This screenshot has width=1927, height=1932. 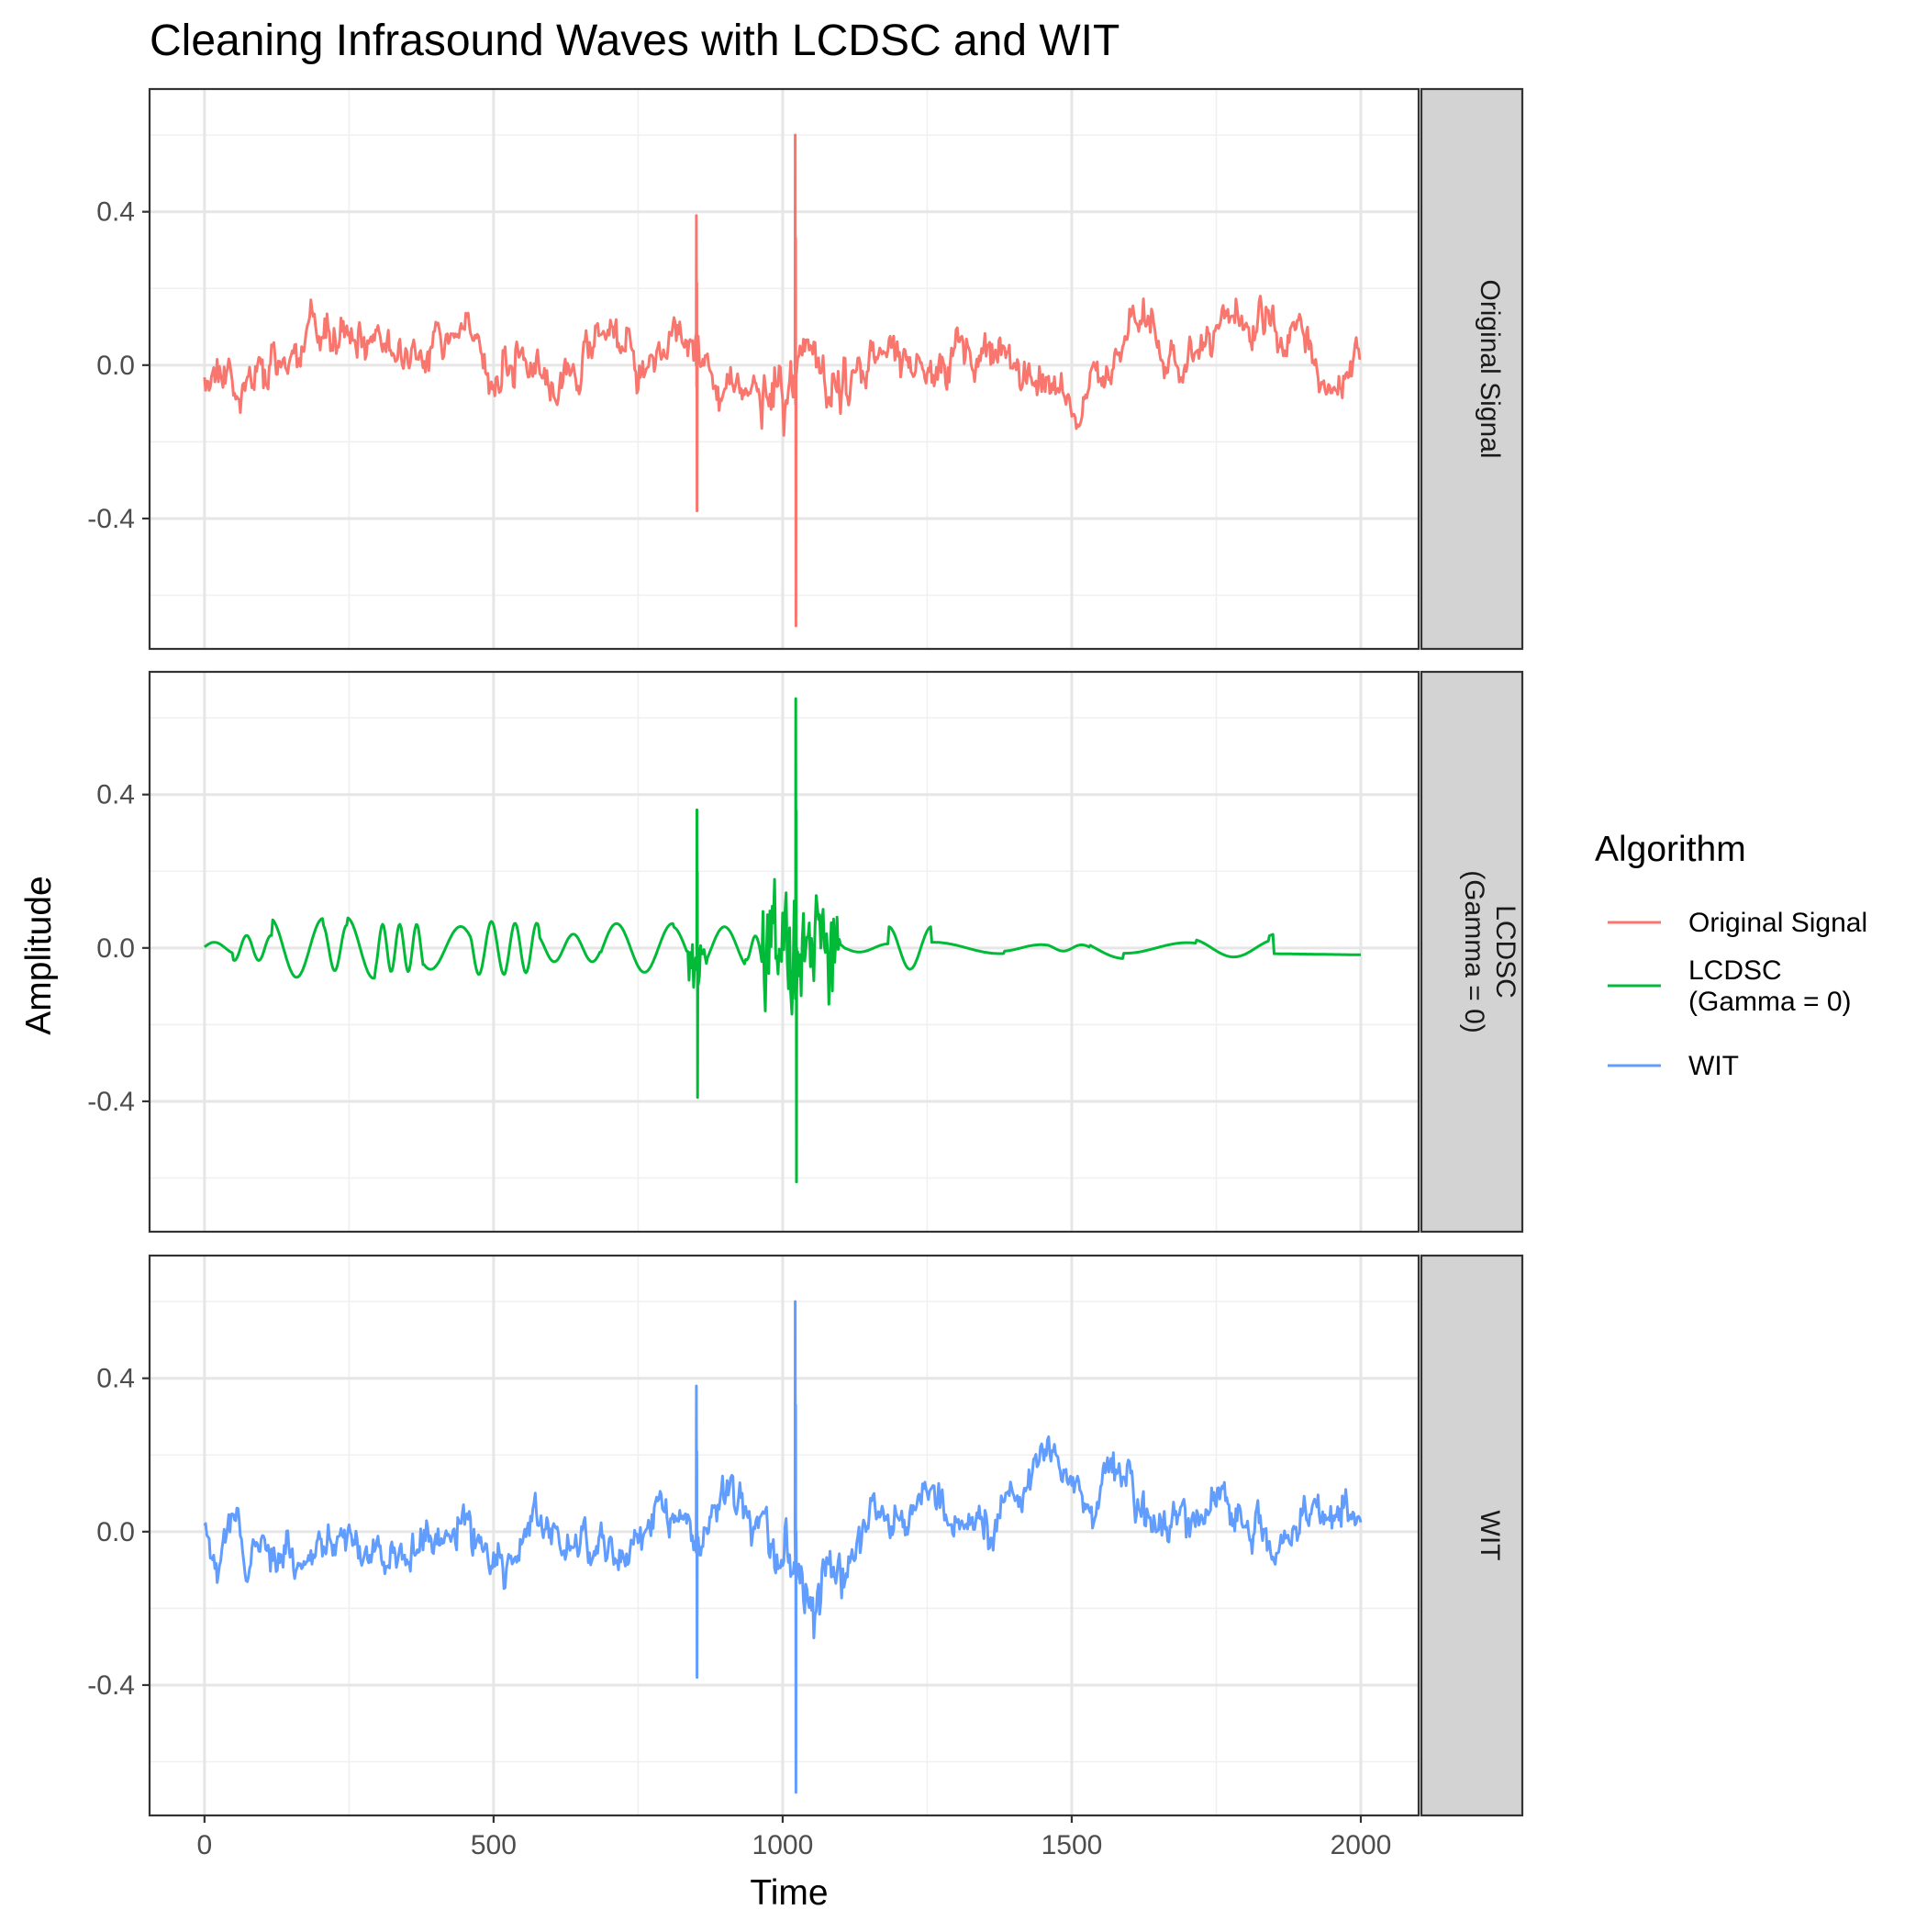 What do you see at coordinates (1713, 1066) in the screenshot?
I see `legend-label: WIT` at bounding box center [1713, 1066].